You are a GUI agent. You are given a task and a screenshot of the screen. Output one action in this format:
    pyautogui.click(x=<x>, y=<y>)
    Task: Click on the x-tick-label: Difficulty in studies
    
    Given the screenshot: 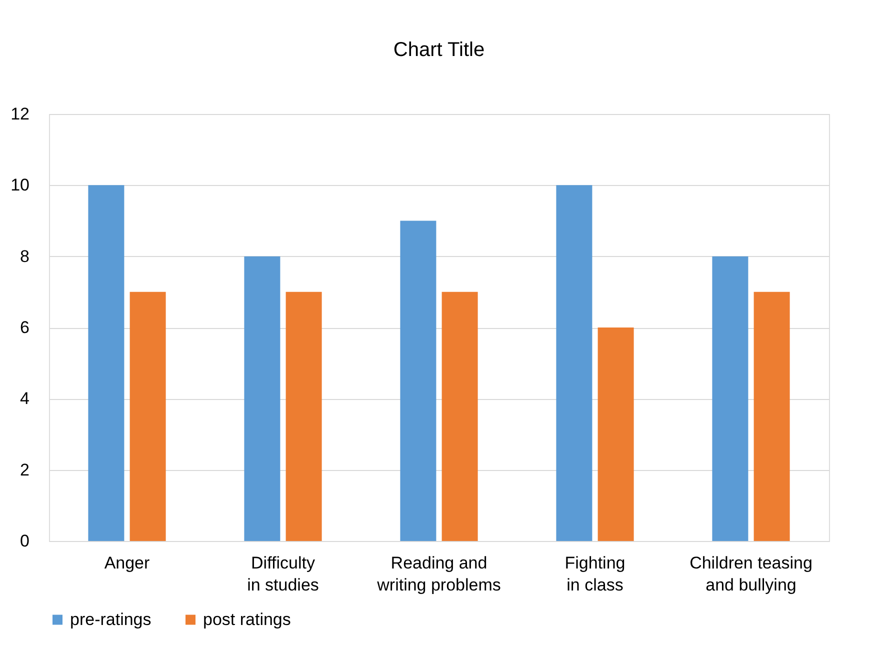 What is the action you would take?
    pyautogui.click(x=283, y=574)
    